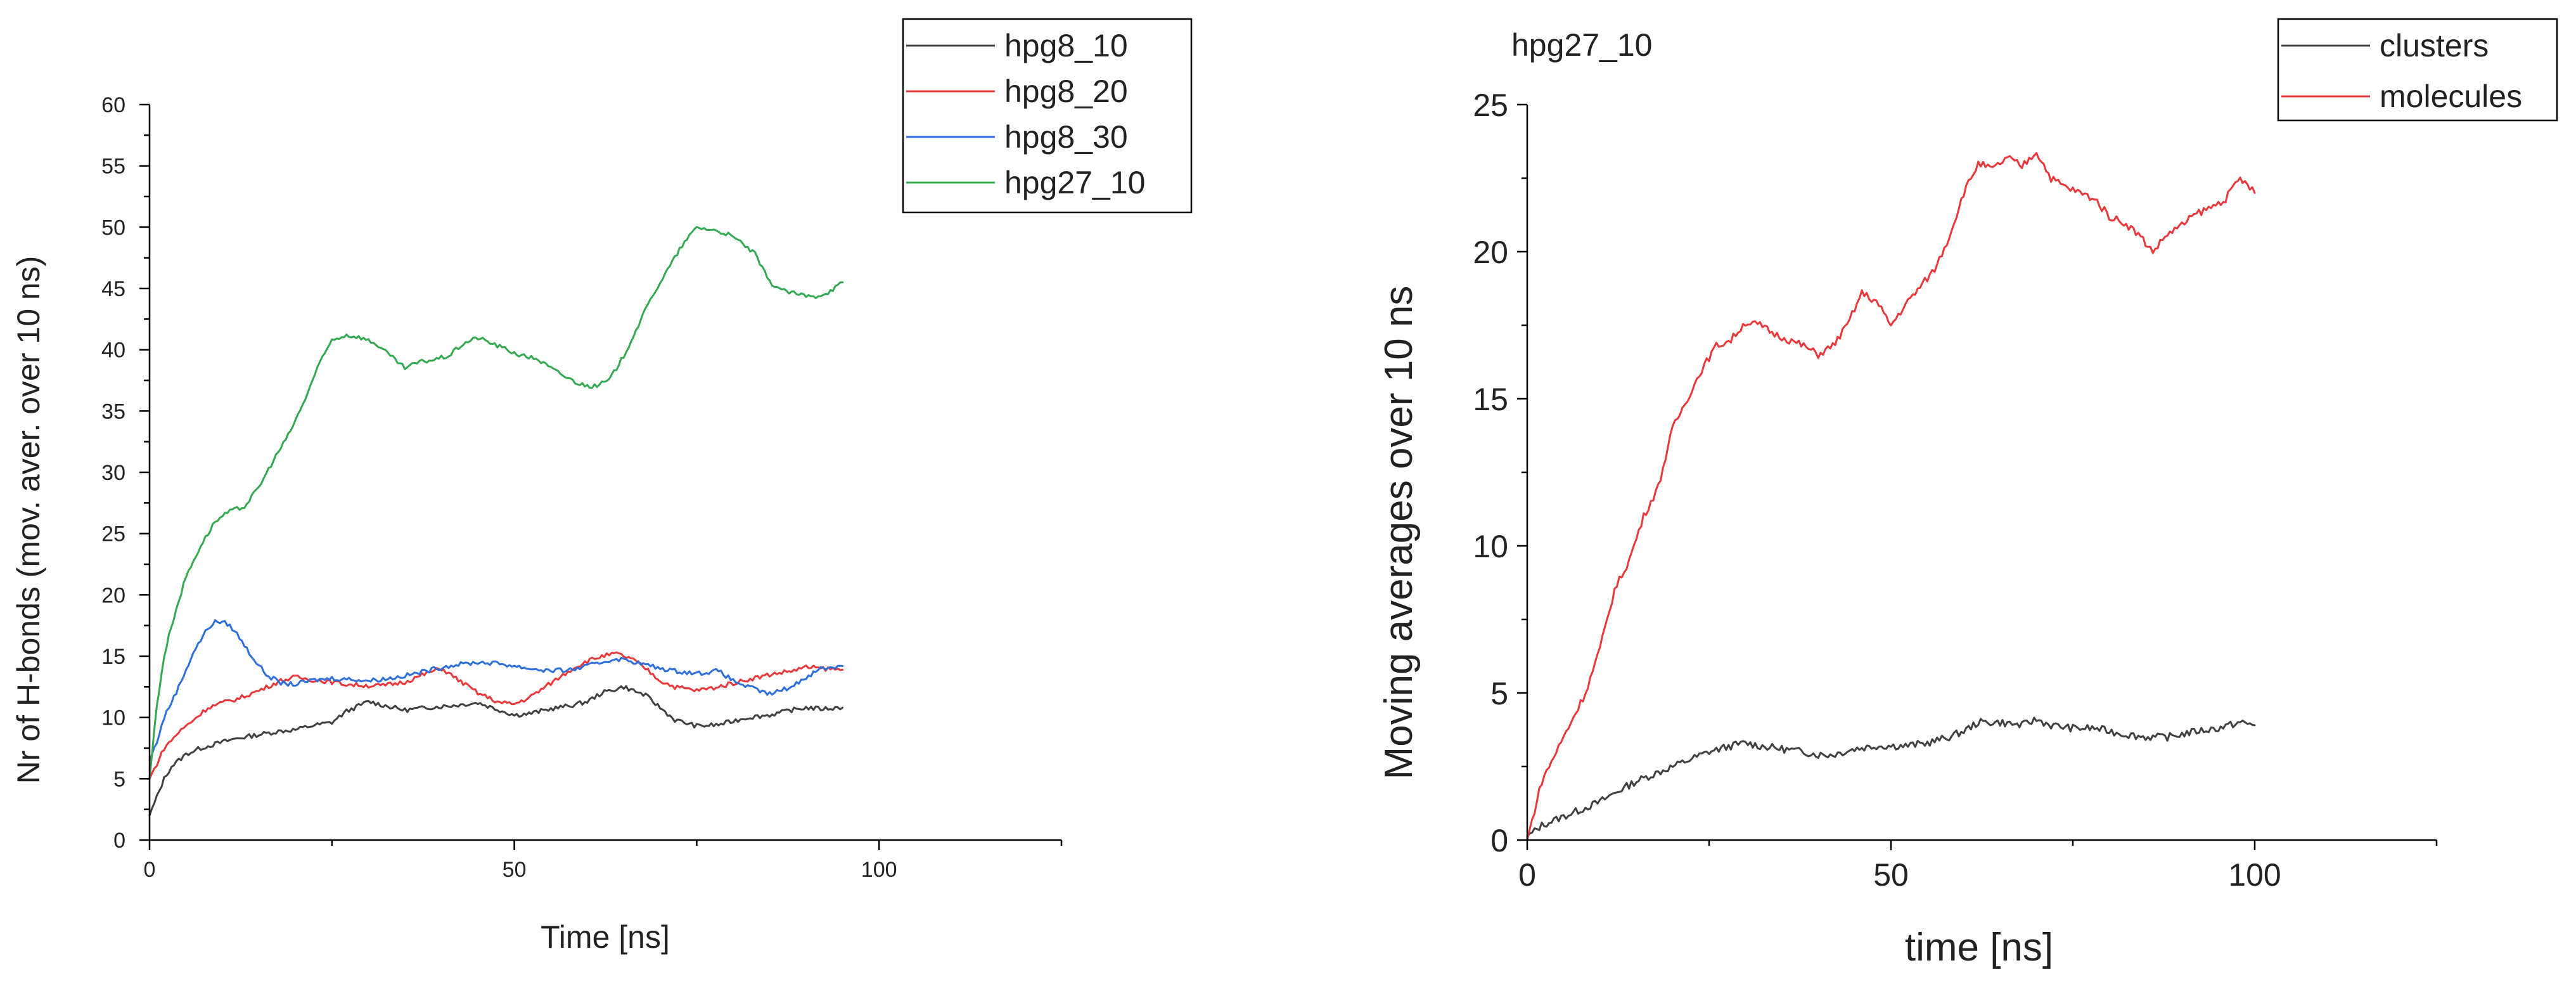 The height and width of the screenshot is (996, 2576). Describe the element at coordinates (113, 289) in the screenshot. I see `l-y-tick-label-9: 45` at that location.